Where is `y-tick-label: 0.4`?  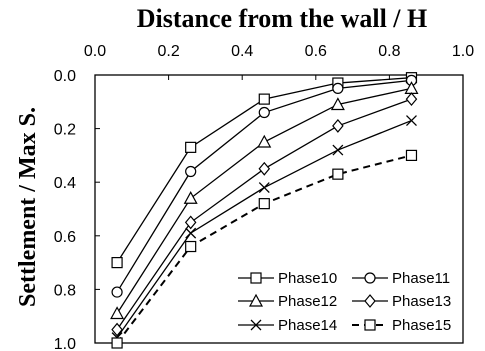
y-tick-label: 0.4 is located at coordinates (65, 183).